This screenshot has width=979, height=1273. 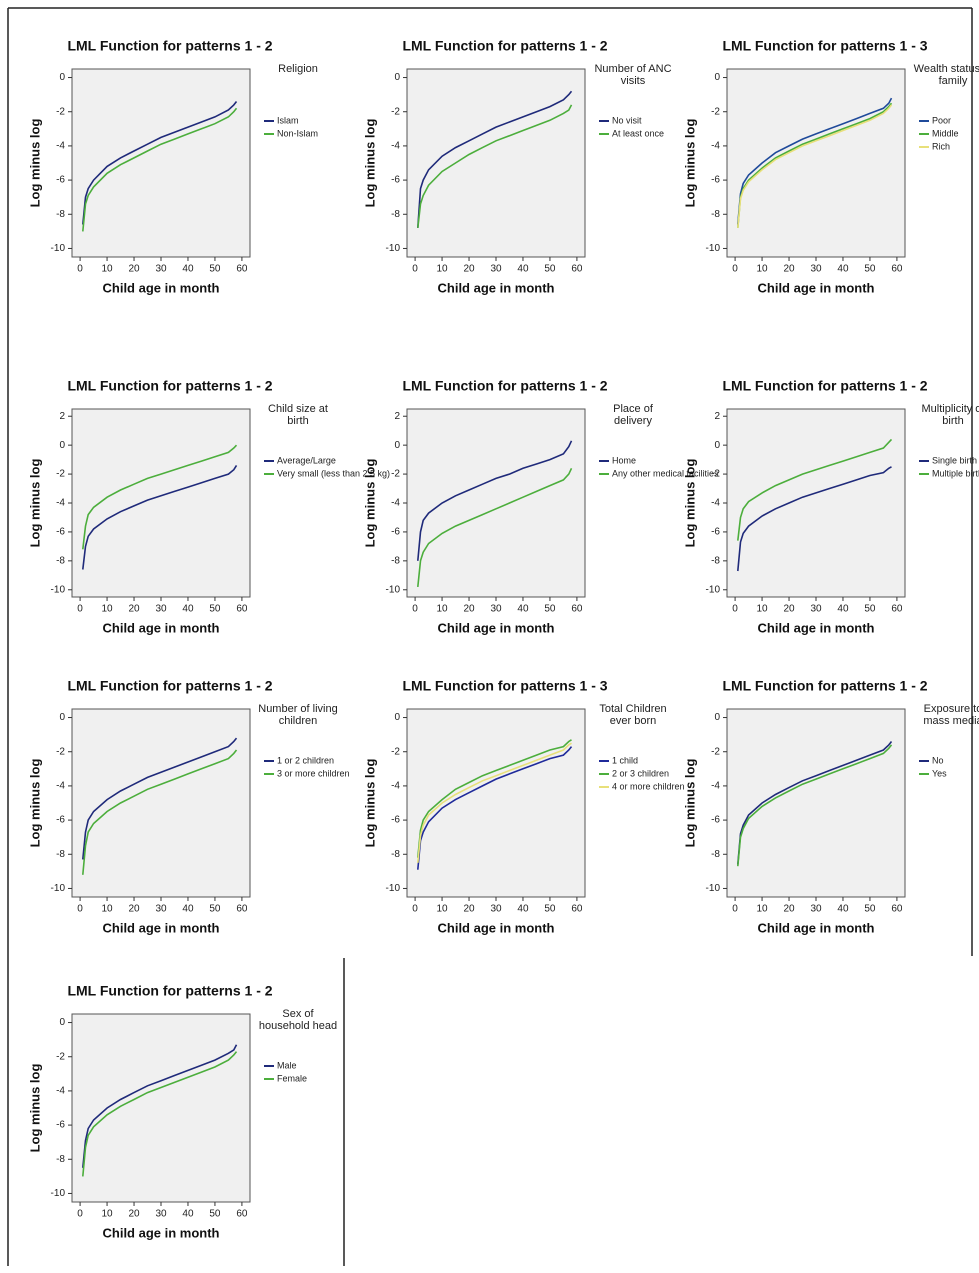 What do you see at coordinates (288, 120) in the screenshot?
I see `legend-label: Islam` at bounding box center [288, 120].